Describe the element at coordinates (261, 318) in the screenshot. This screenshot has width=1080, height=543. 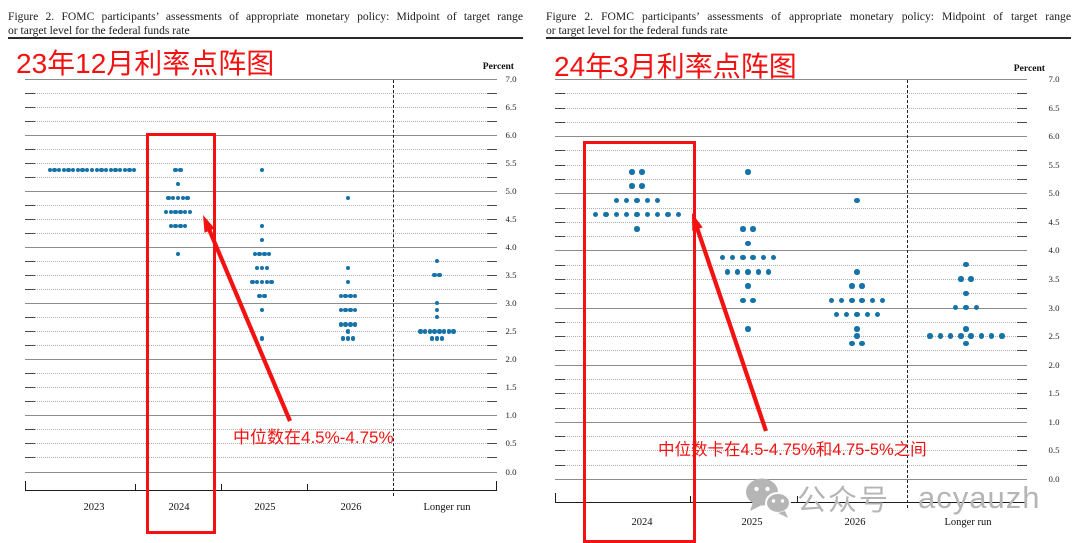
I see `gridline-2.75` at that location.